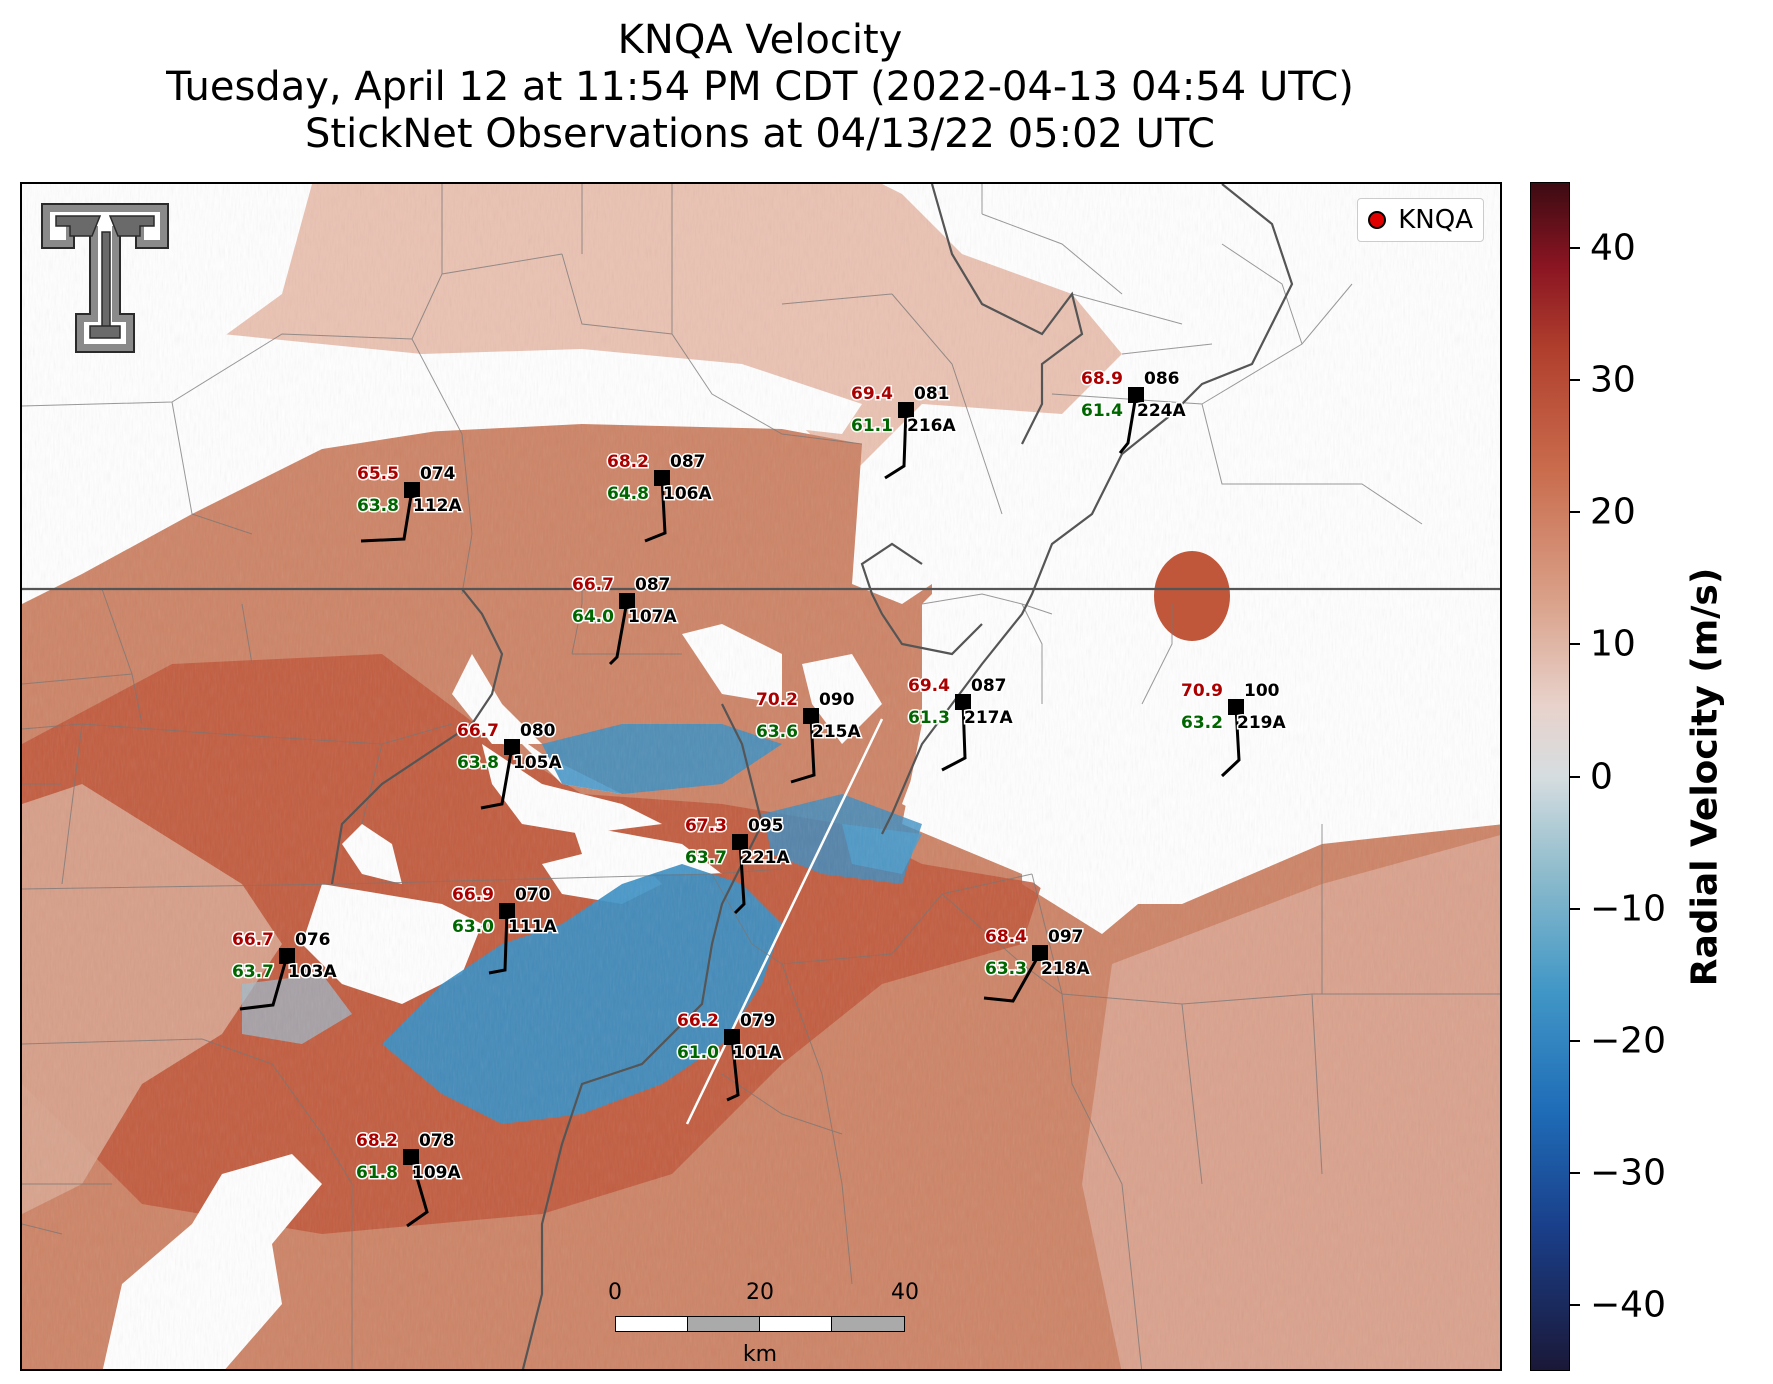 This screenshot has width=1773, height=1384. I want to click on texas-tech-logo, so click(105, 284).